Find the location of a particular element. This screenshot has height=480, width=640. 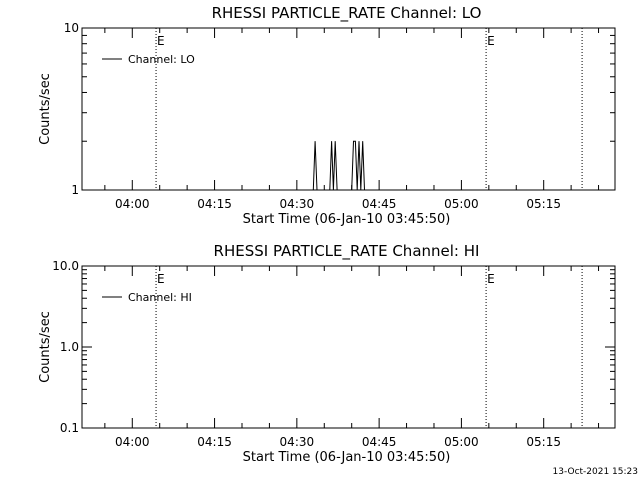

y-tick-label: 0.1 is located at coordinates (69, 428).